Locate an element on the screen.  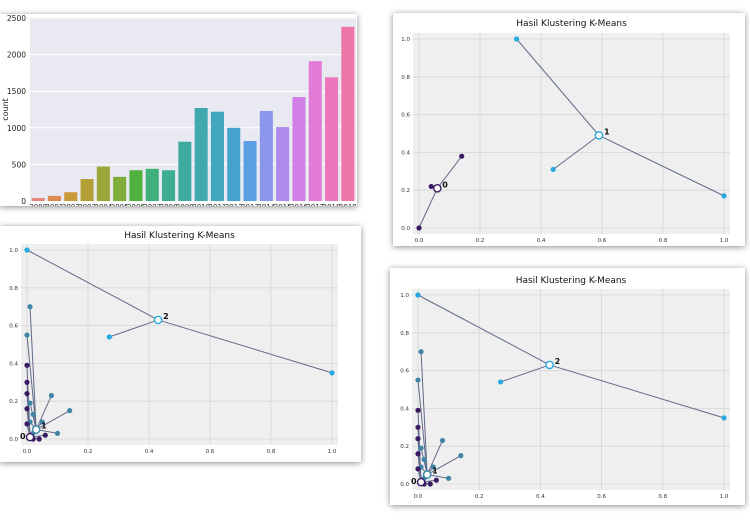
x-tick-label: 2007 is located at coordinates (152, 204).